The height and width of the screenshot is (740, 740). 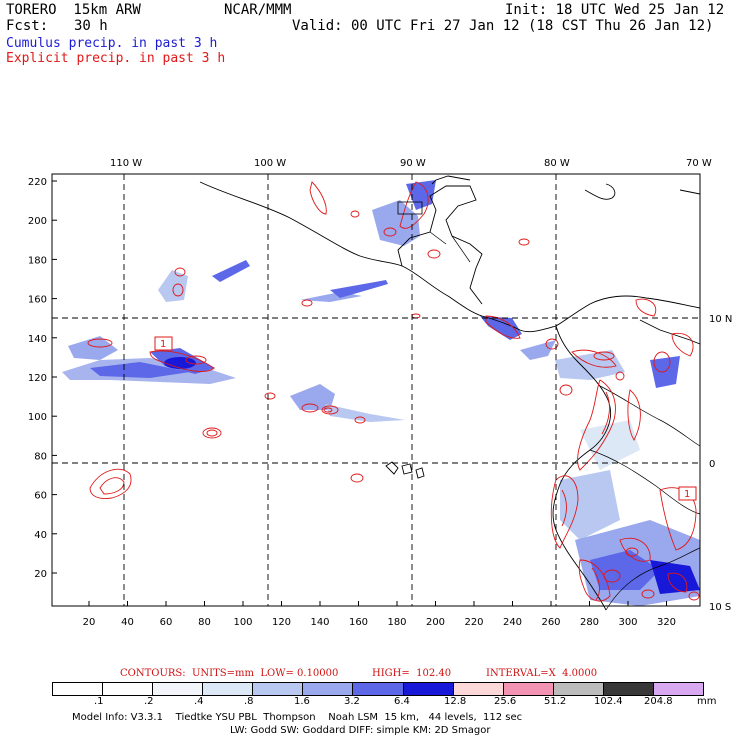 What do you see at coordinates (127, 622) in the screenshot?
I see `x-tick-label: 40` at bounding box center [127, 622].